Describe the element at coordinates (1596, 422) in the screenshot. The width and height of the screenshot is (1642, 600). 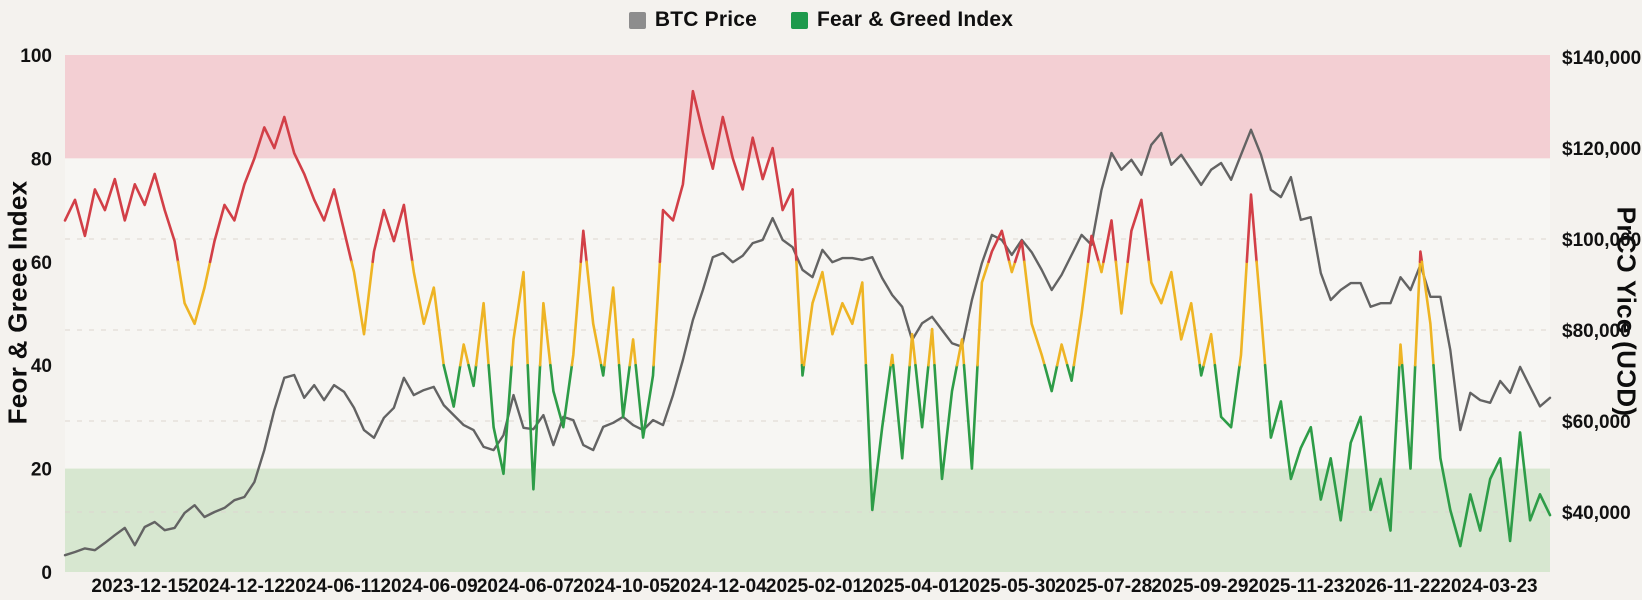
I see `right-axis-tick-label: $60,000` at that location.